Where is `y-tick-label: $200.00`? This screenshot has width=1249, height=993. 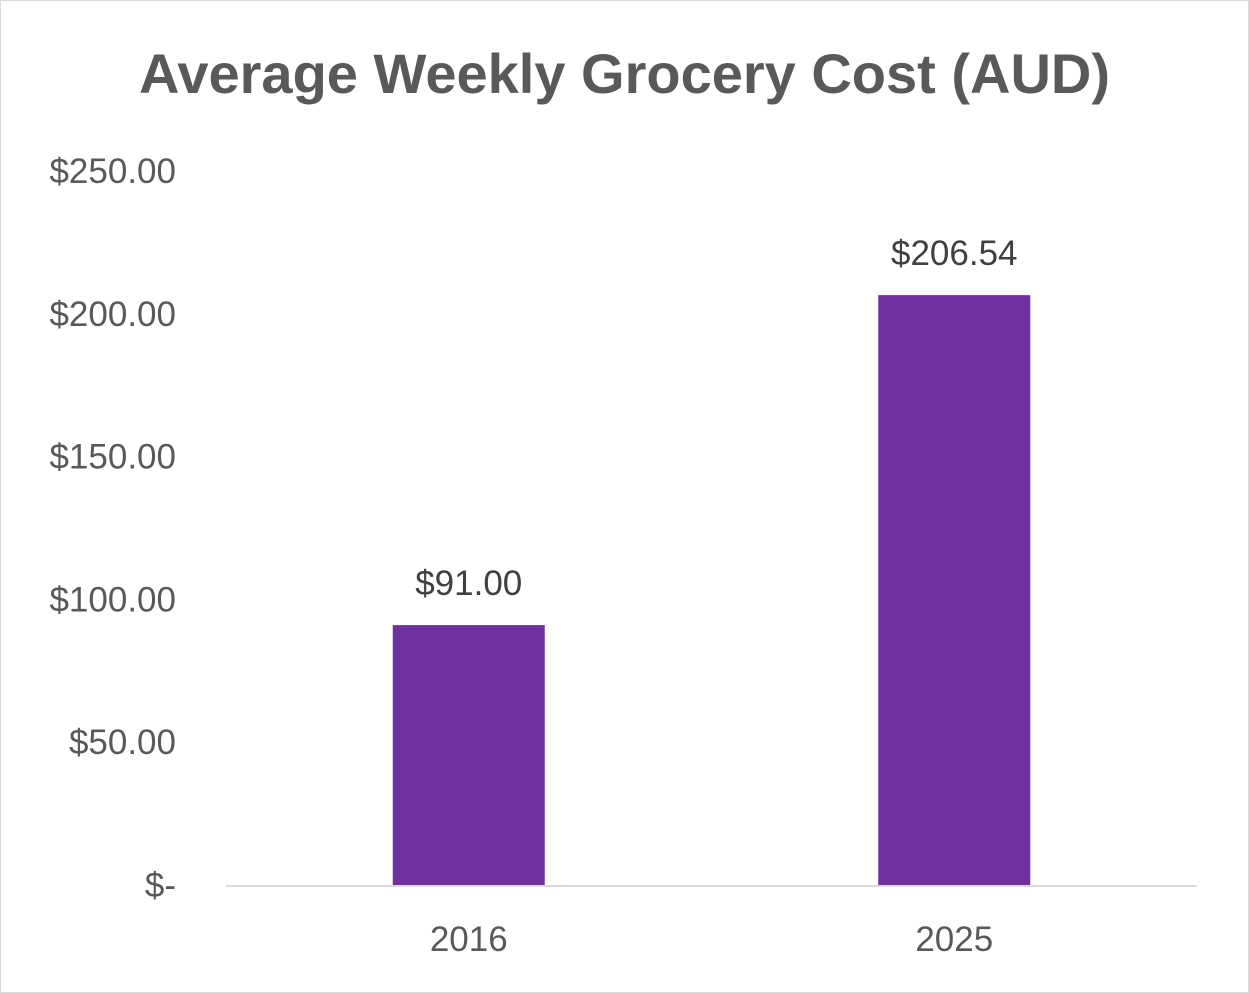 y-tick-label: $200.00 is located at coordinates (112, 314).